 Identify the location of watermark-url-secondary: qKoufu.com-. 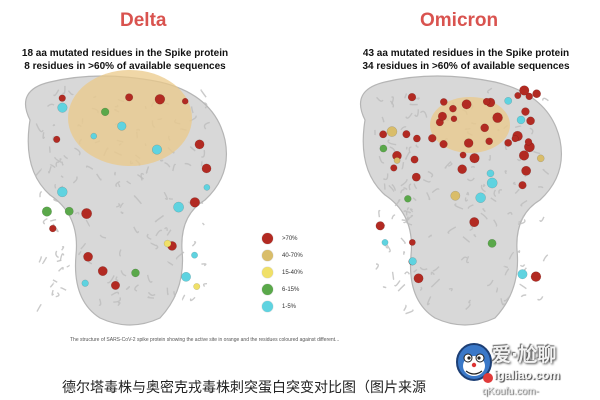
(510, 391).